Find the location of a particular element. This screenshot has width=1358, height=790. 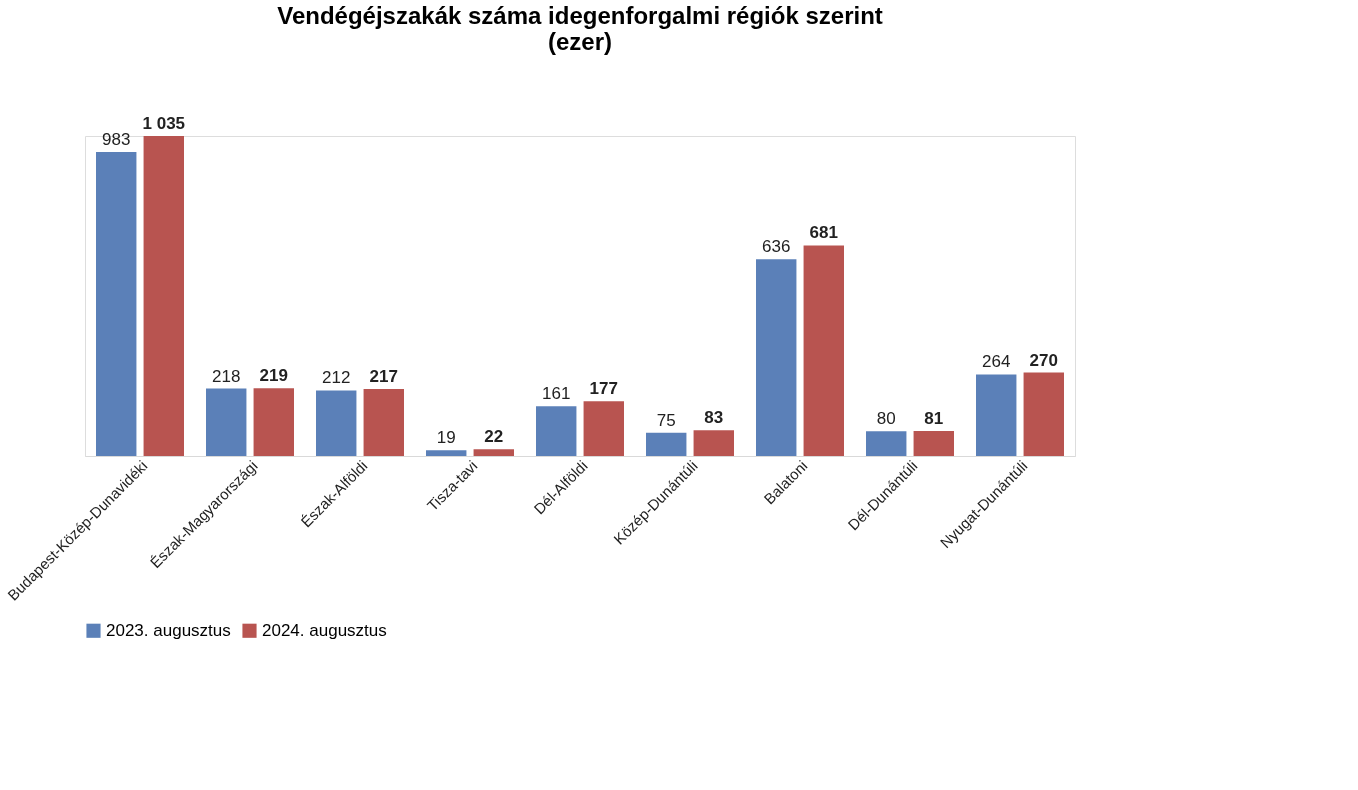

data-label: 212 is located at coordinates (336, 378).